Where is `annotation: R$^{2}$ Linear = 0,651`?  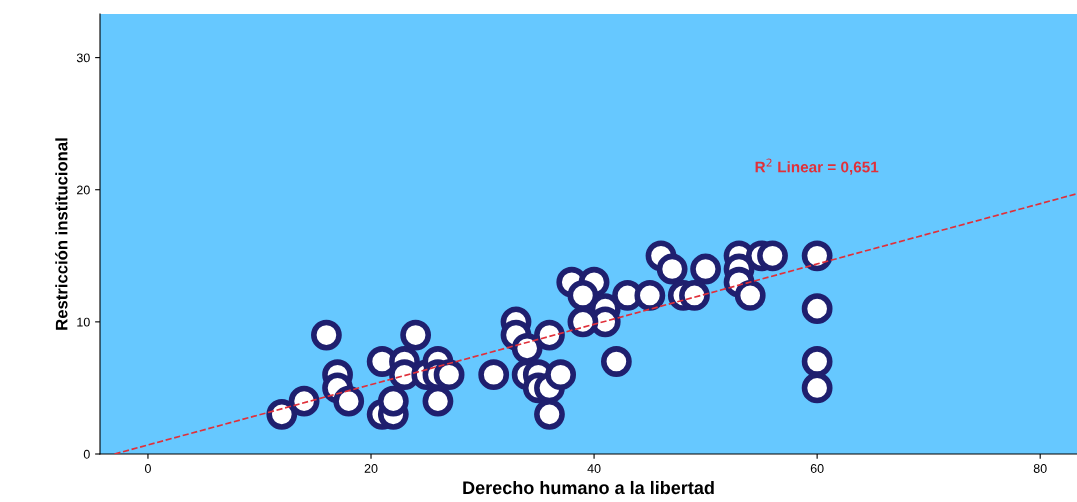 annotation: R$^{2}$ Linear = 0,651 is located at coordinates (817, 166).